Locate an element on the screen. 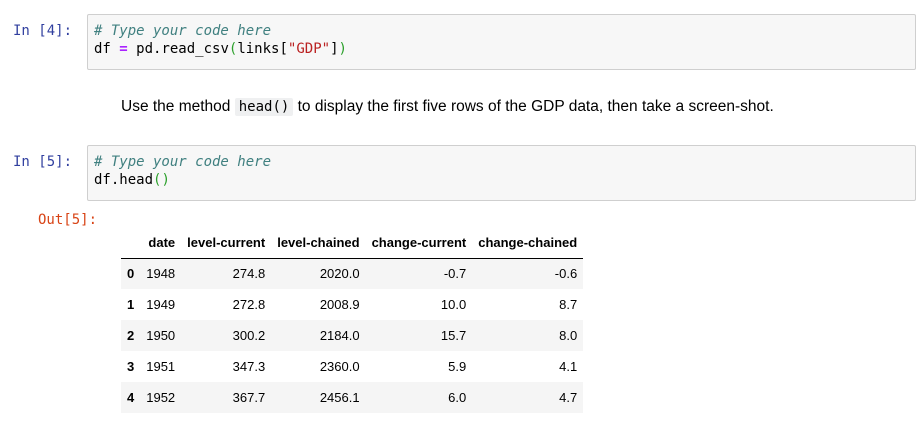 This screenshot has height=433, width=916. table-cell: 6.0 is located at coordinates (457, 397).